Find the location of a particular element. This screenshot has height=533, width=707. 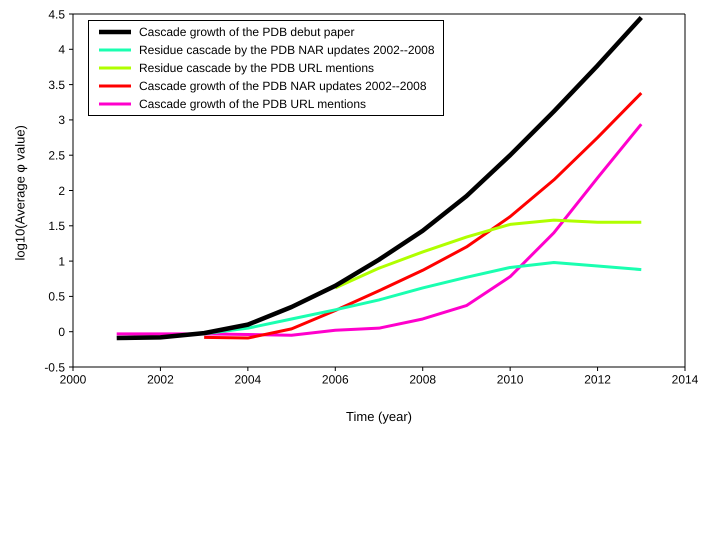

y-axis-title: log10(Average φ value) is located at coordinates (20, 192).